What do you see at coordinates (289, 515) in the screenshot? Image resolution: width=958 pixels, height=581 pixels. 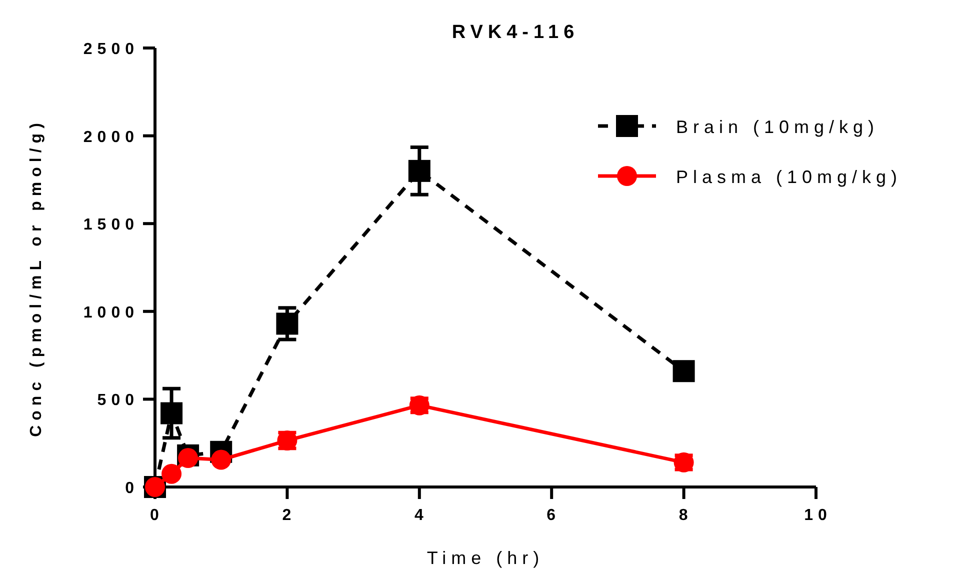 I see `x-tick-label: 2` at bounding box center [289, 515].